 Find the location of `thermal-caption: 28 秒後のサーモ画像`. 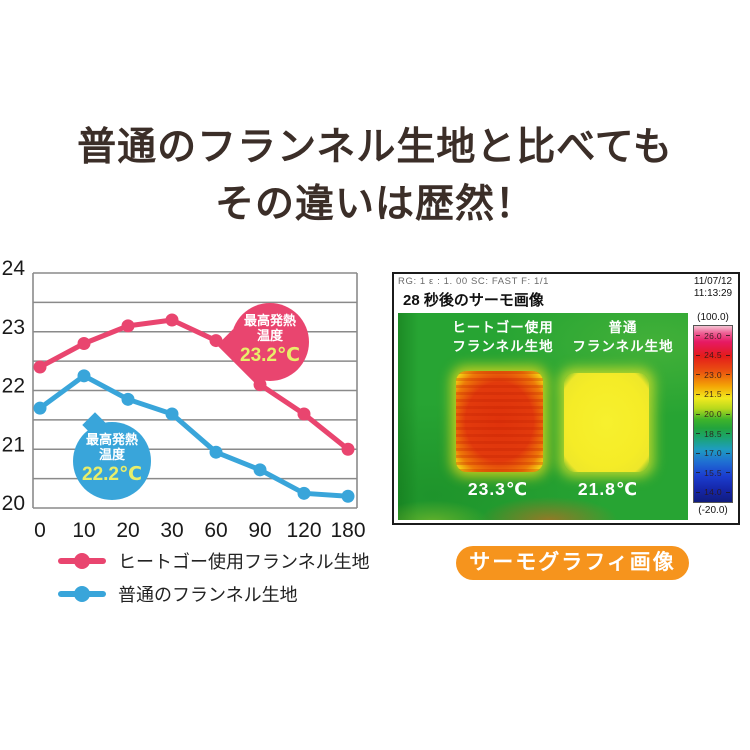

thermal-caption: 28 秒後のサーモ画像 is located at coordinates (473, 300).